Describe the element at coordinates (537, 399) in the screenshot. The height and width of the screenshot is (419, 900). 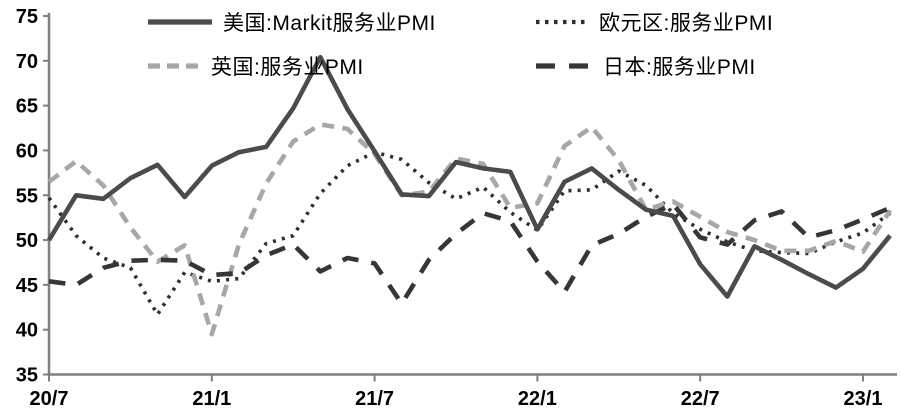
I see `x-tick-label: 22/1` at that location.